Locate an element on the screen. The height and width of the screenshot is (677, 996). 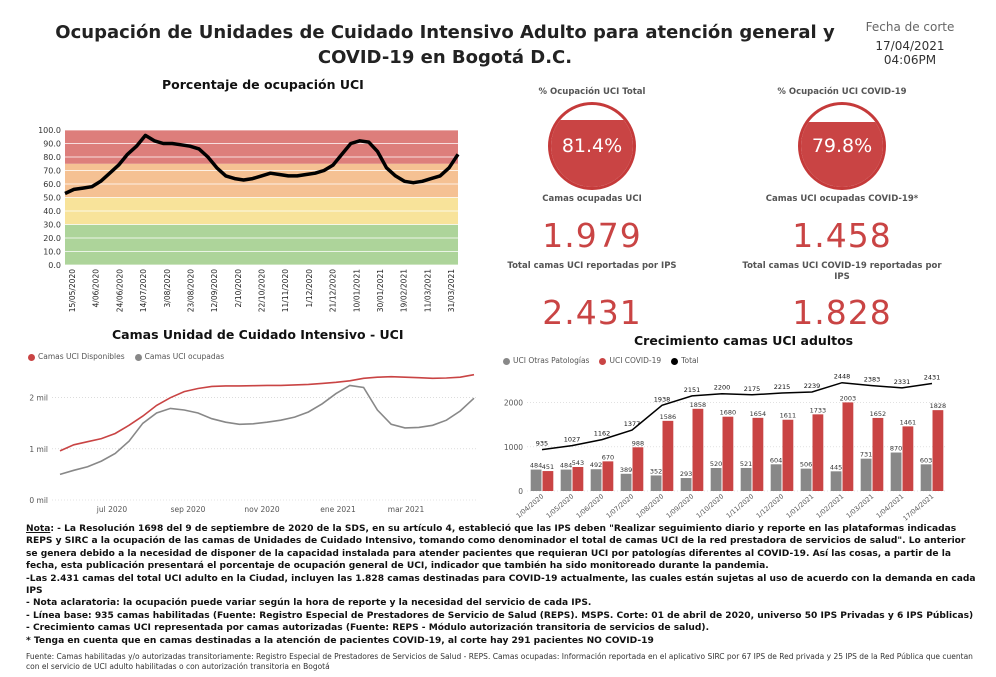
growth-label-covid: 1652 is located at coordinates (878, 414).